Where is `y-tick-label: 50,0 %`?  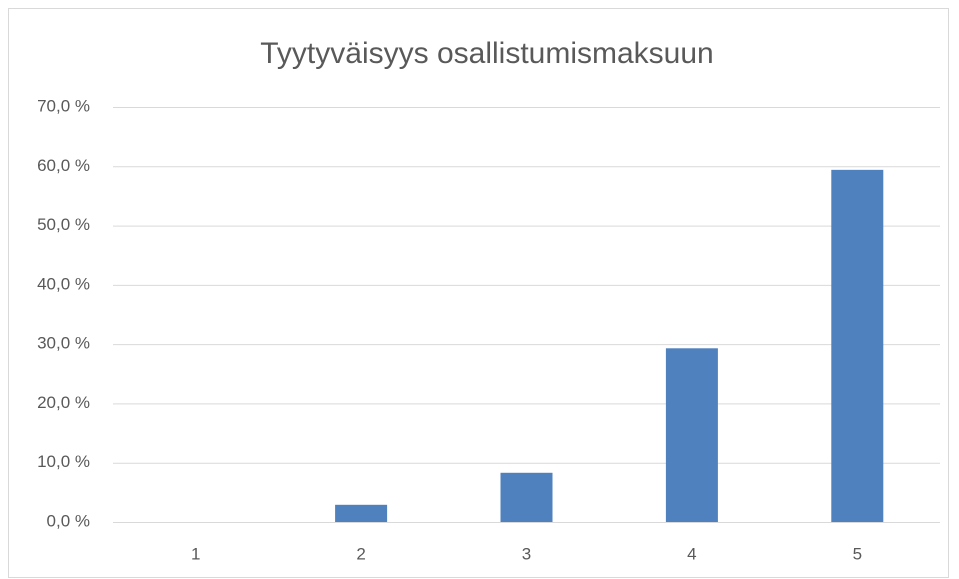 y-tick-label: 50,0 % is located at coordinates (63, 224).